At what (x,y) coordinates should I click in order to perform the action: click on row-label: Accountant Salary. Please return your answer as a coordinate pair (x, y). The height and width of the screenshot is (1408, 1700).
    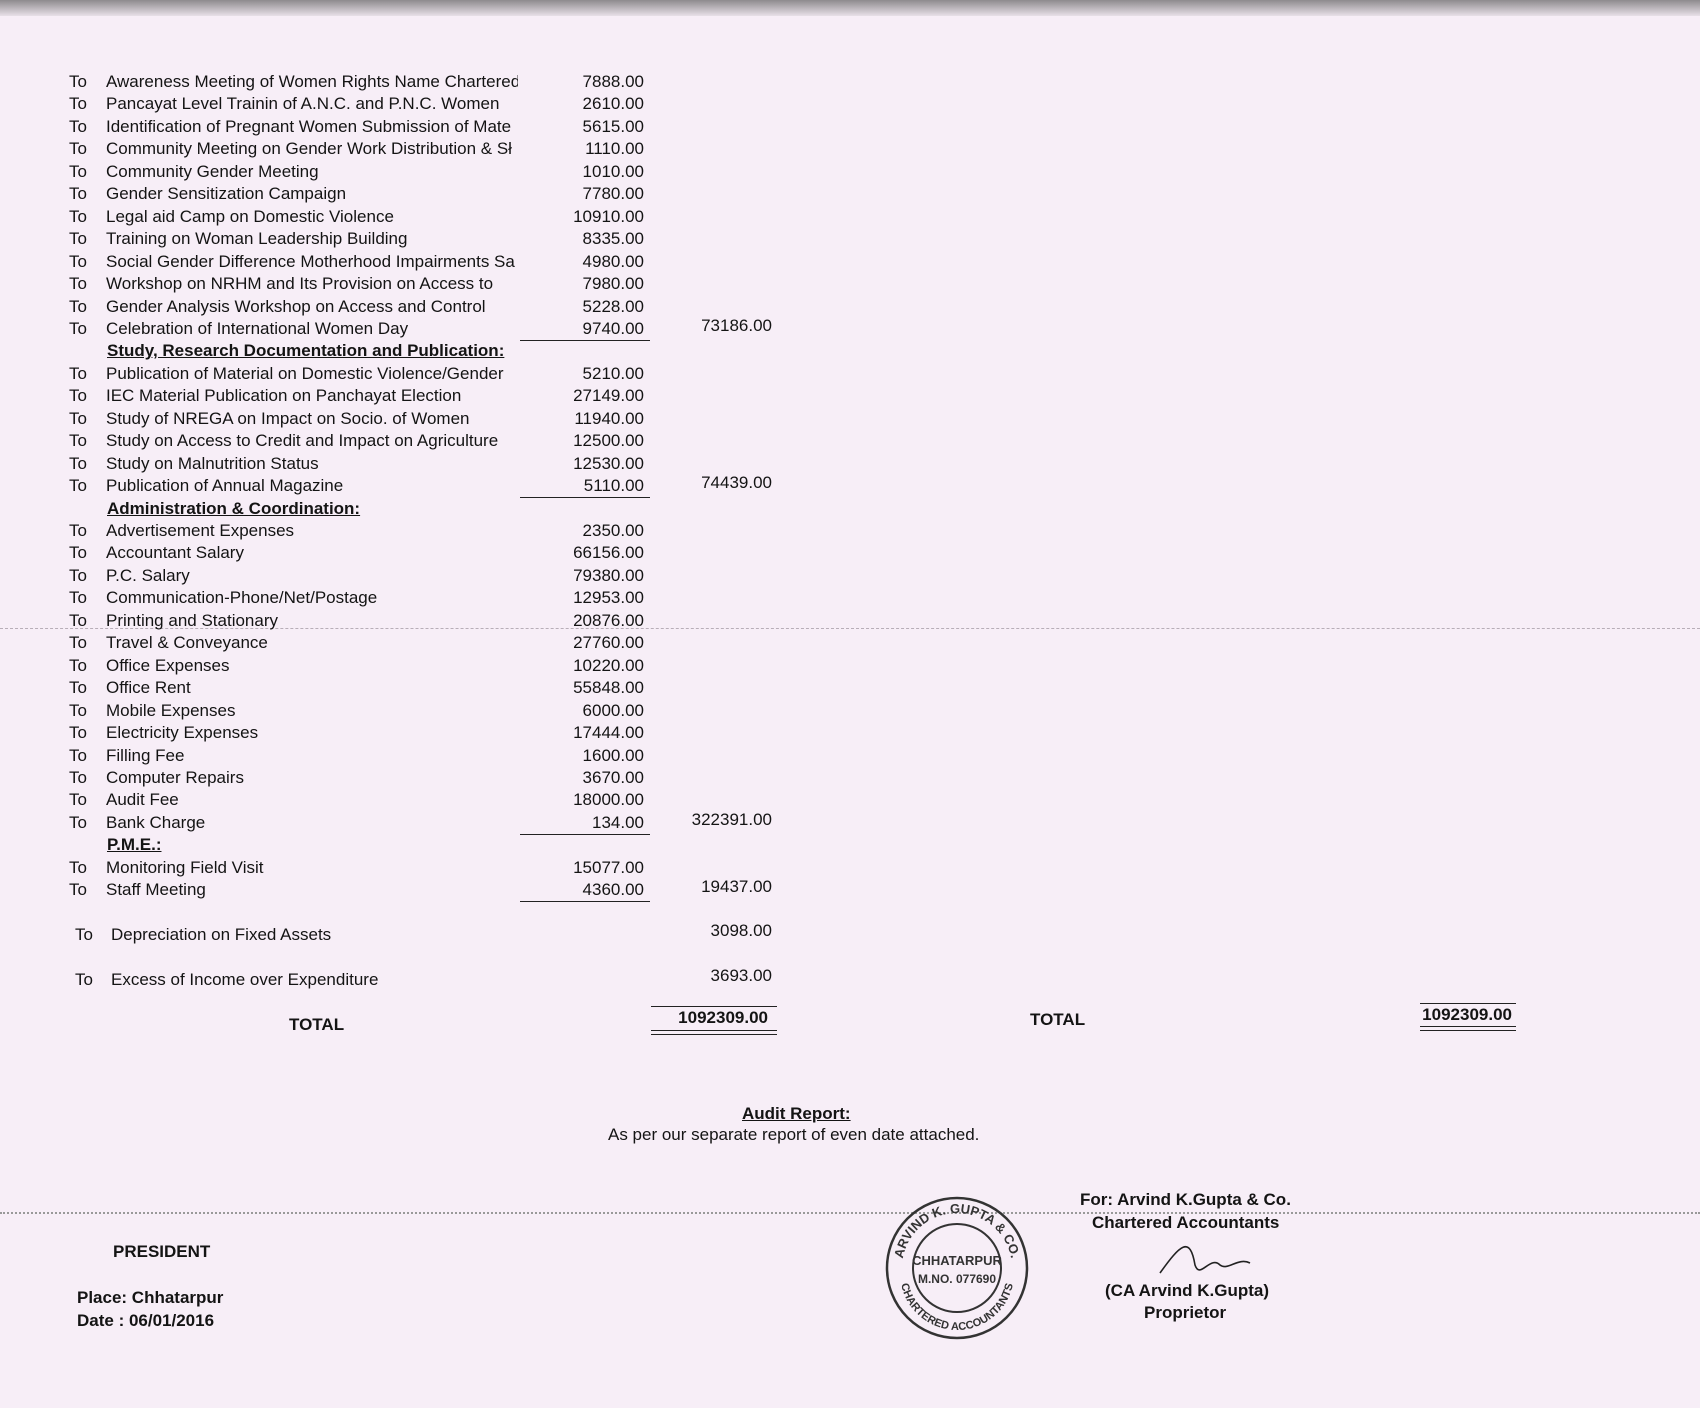
    Looking at the image, I should click on (175, 553).